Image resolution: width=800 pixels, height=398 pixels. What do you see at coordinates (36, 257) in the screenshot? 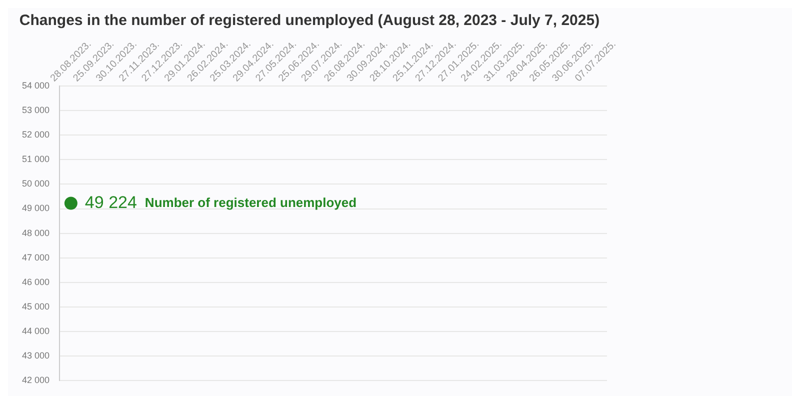
I see `y-tick-label: 47 000` at bounding box center [36, 257].